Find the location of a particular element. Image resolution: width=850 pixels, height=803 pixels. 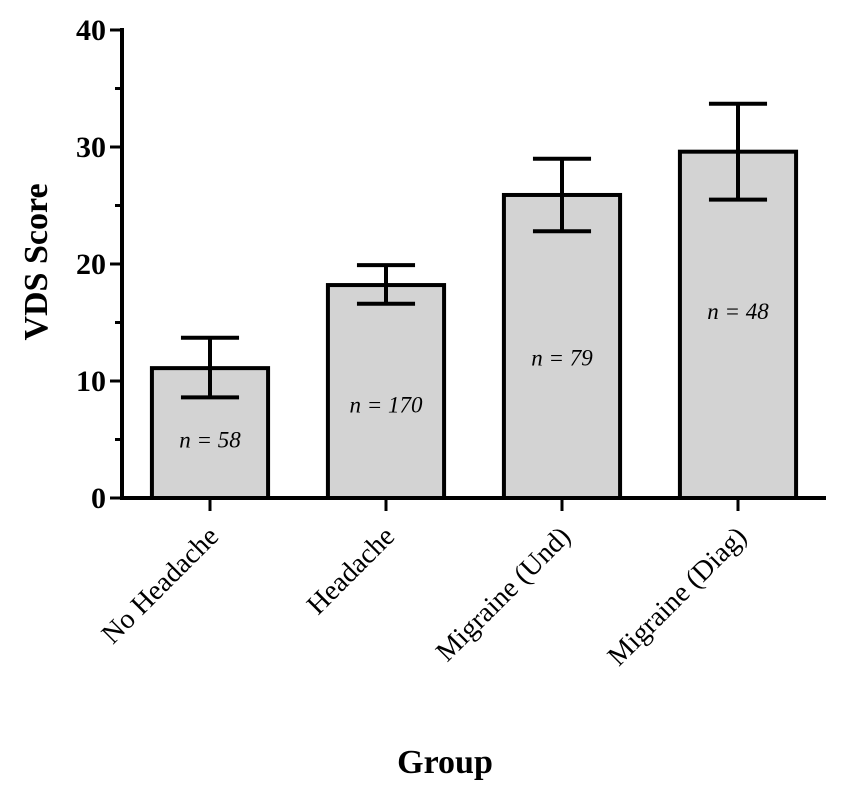

sample-size-label-0: n = 58 is located at coordinates (210, 440).